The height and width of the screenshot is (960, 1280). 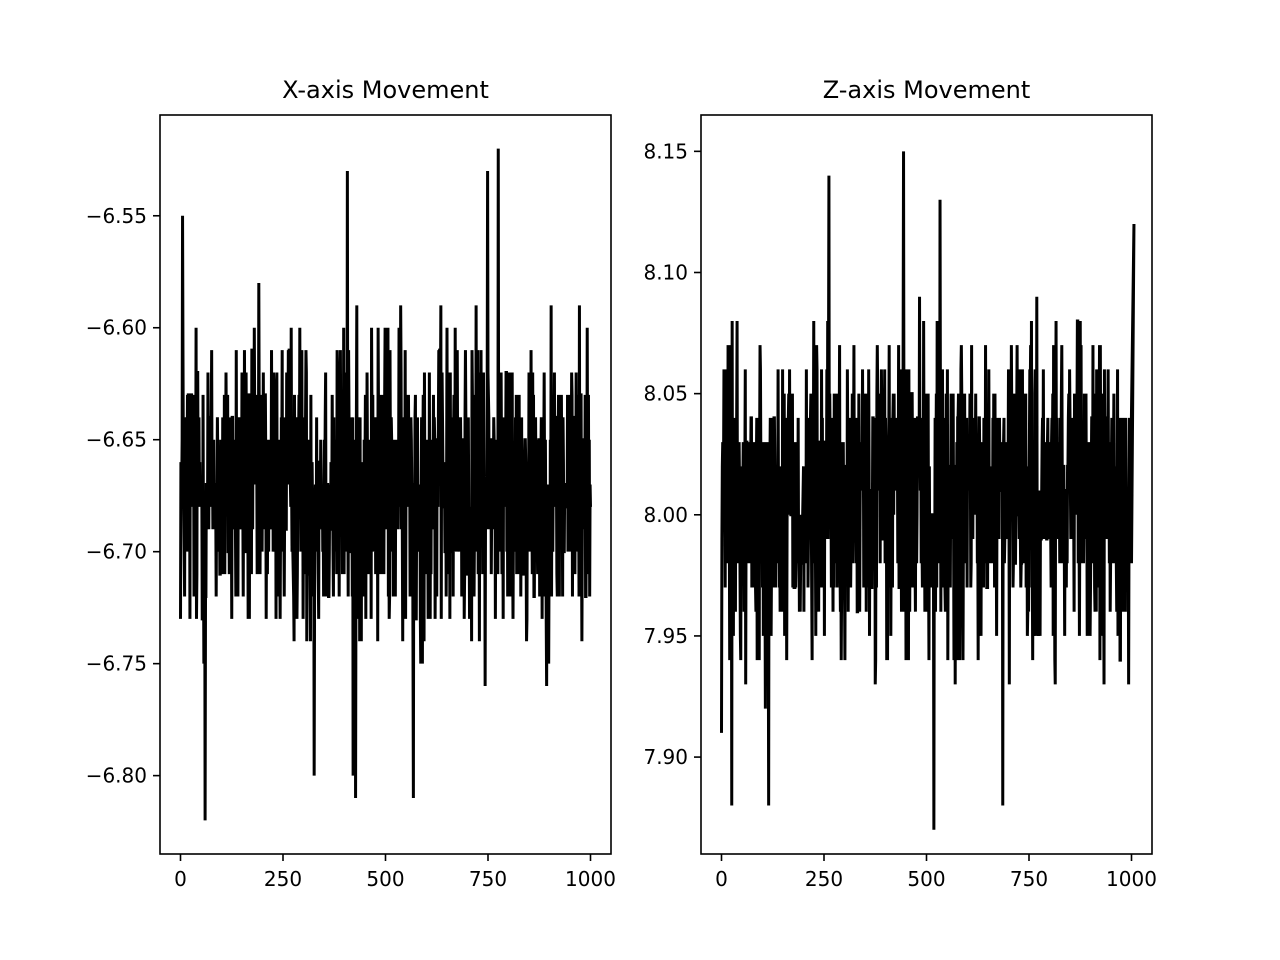 What do you see at coordinates (116, 552) in the screenshot?
I see `y-tick-label: −6.70` at bounding box center [116, 552].